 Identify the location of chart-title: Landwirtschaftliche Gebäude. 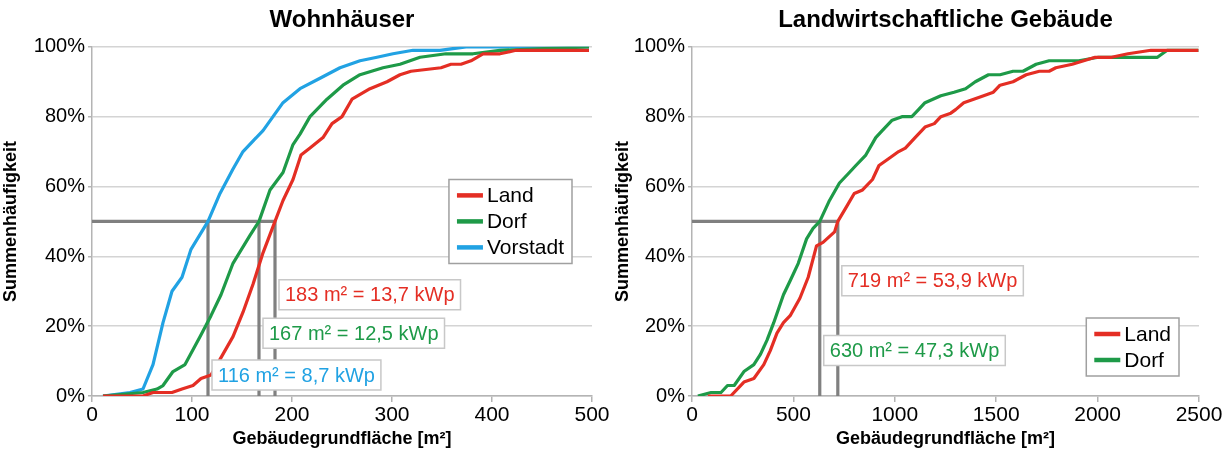
(945, 19).